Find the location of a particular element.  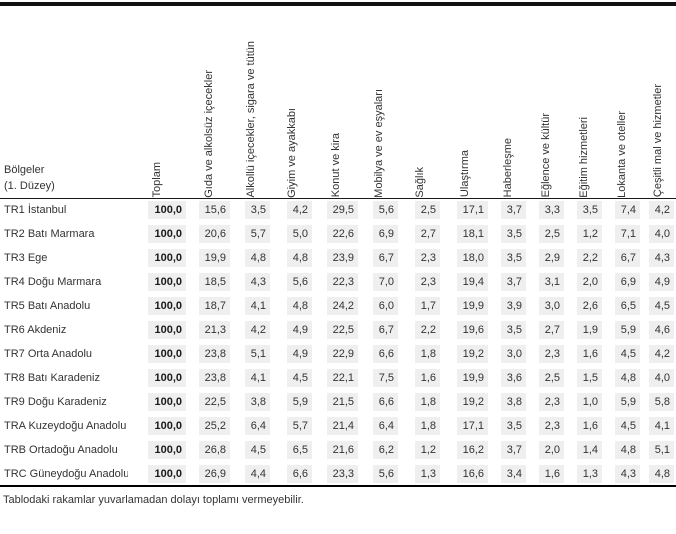

value-cell: 3,0 is located at coordinates (509, 354).